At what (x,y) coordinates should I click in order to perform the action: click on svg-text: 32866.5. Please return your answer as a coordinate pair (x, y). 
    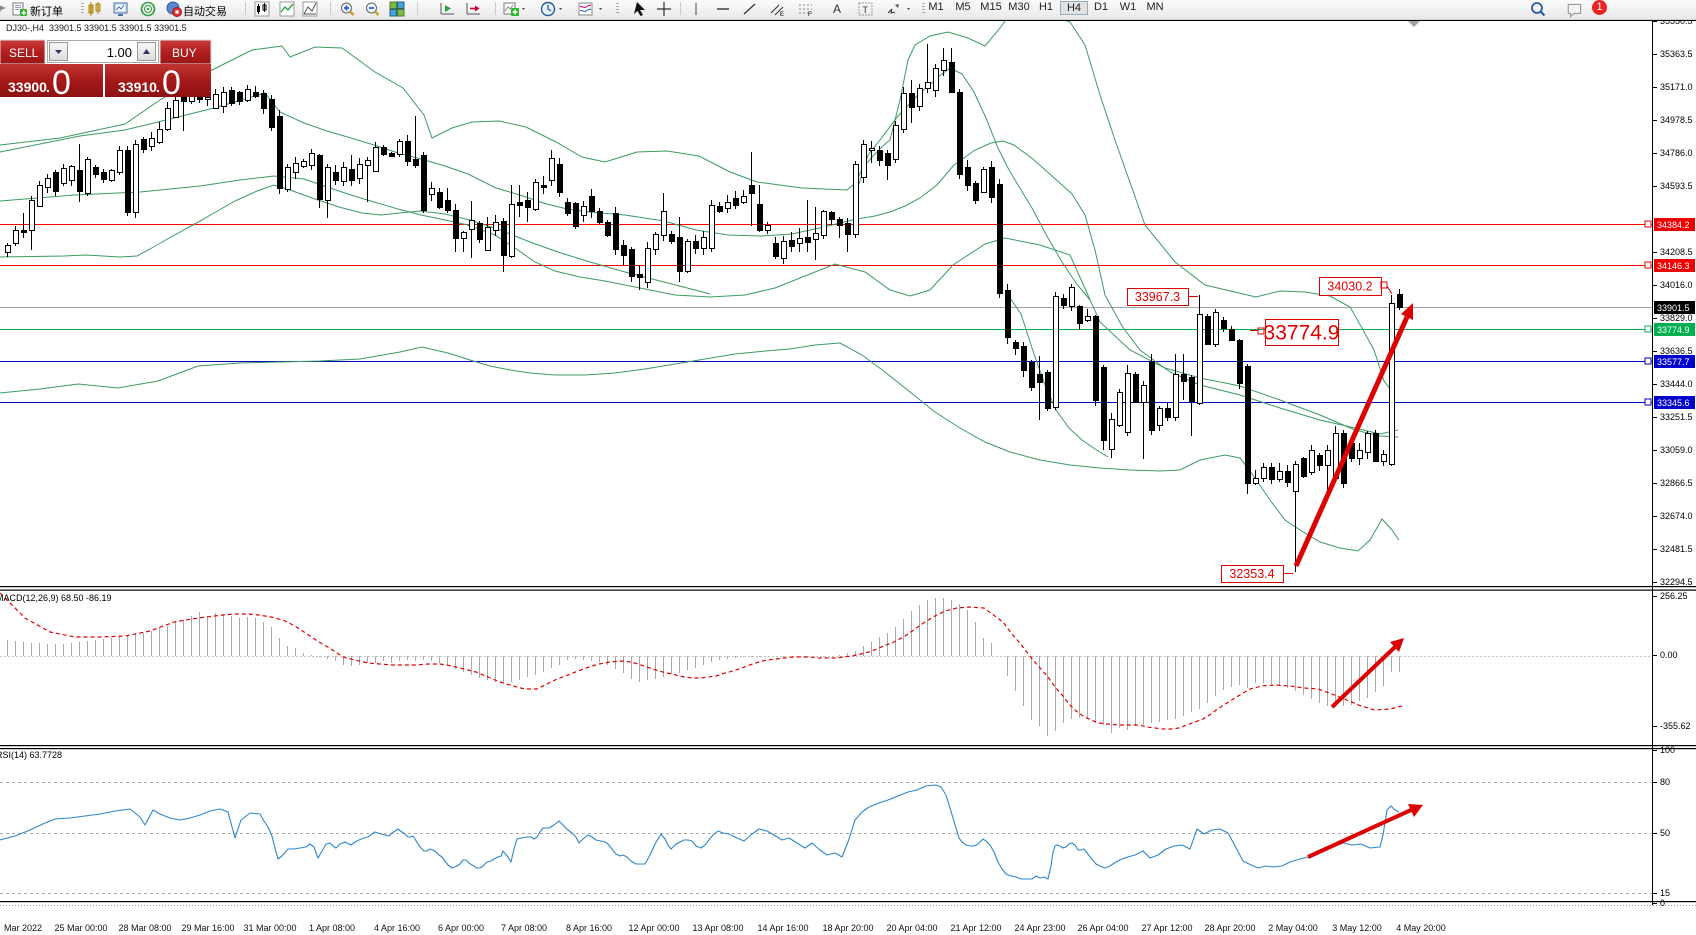
    Looking at the image, I should click on (1676, 483).